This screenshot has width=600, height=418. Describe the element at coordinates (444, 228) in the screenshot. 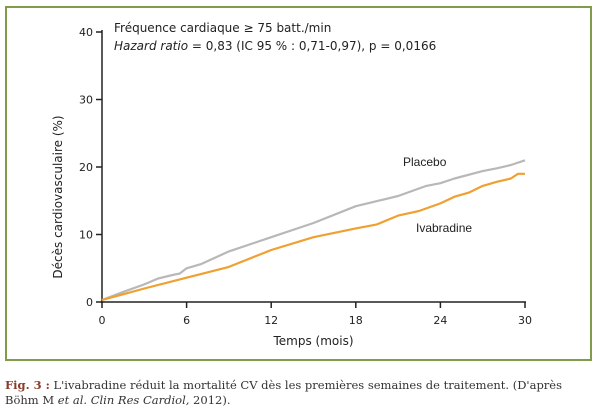

I see `legend-label-ivabradine: Ivabradine` at that location.